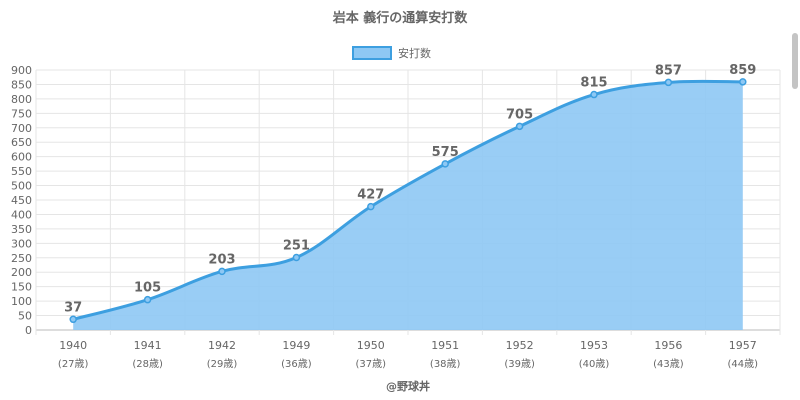 This screenshot has width=800, height=400. Describe the element at coordinates (519, 364) in the screenshot. I see `x-tick-sublabel: (39歳)` at that location.